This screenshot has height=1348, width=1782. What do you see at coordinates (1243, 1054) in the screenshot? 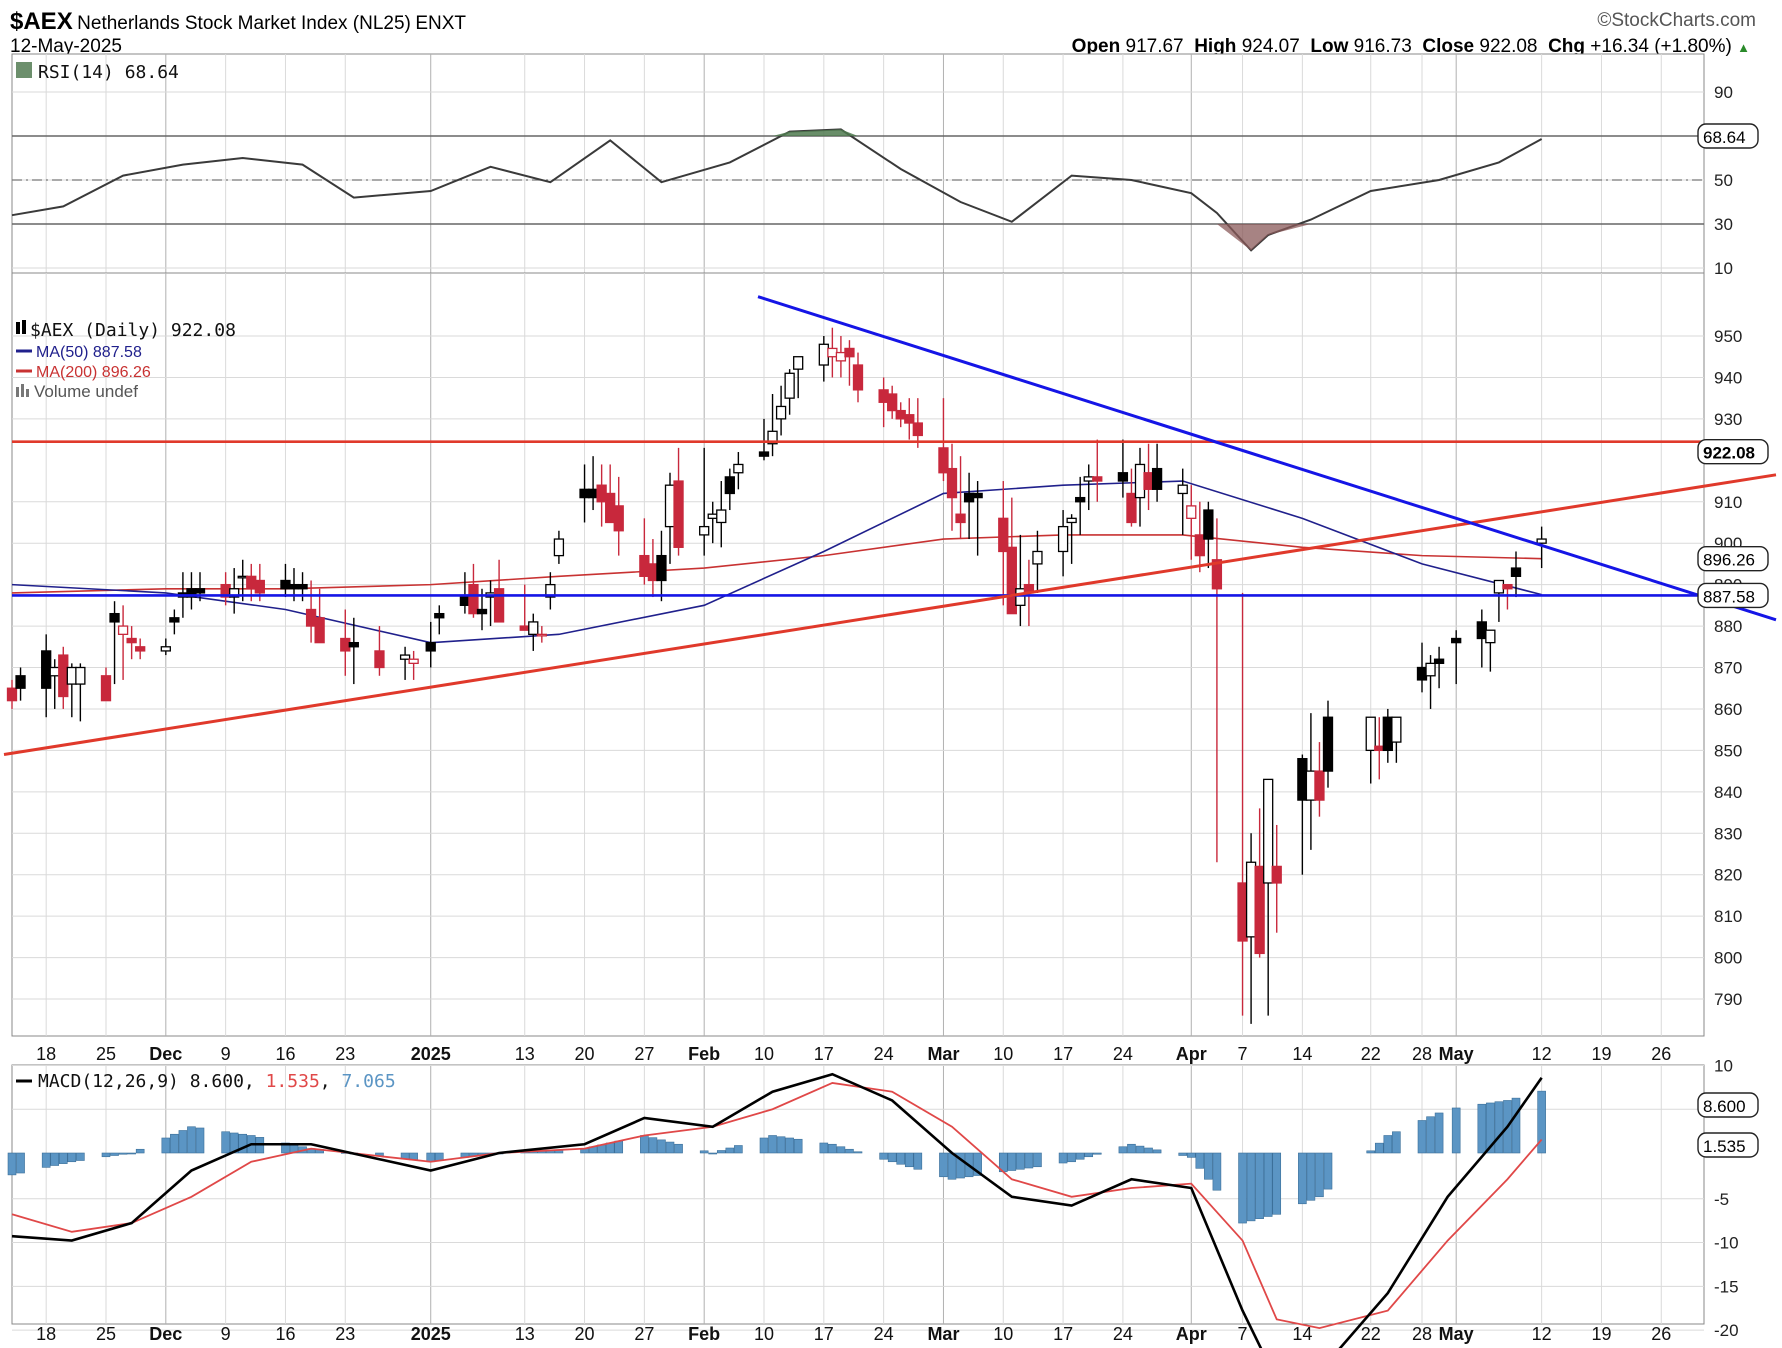
I see `x-tick-label: 7` at bounding box center [1243, 1054].